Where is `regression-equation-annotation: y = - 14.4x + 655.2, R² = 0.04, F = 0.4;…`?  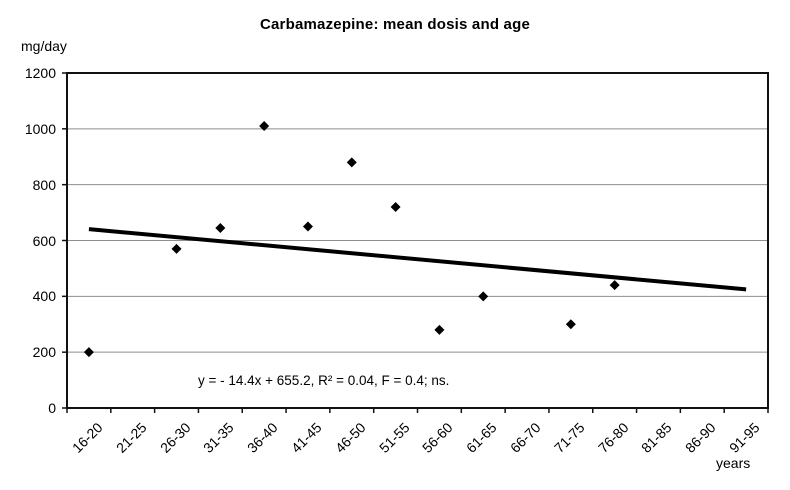
regression-equation-annotation: y = - 14.4x + 655.2, R² = 0.04, F = 0.4;… is located at coordinates (324, 380).